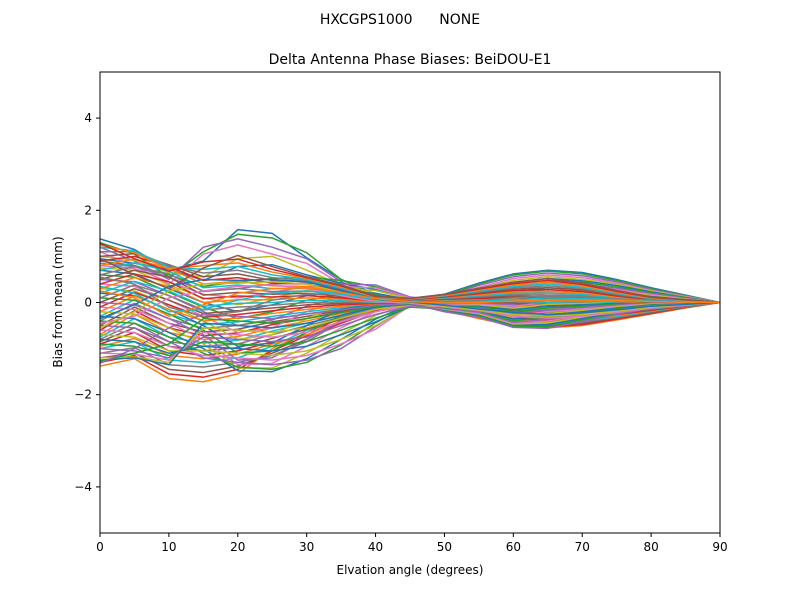 The width and height of the screenshot is (800, 600). I want to click on x-tick-label: 30, so click(306, 547).